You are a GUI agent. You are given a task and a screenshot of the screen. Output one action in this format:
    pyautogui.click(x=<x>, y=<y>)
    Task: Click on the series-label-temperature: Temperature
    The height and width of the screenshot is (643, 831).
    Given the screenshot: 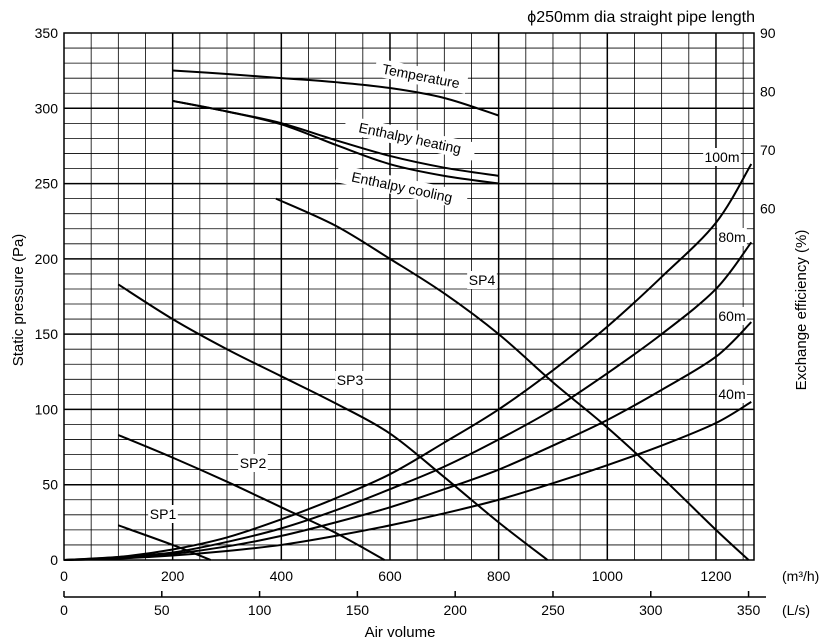 What is the action you would take?
    pyautogui.click(x=421, y=76)
    